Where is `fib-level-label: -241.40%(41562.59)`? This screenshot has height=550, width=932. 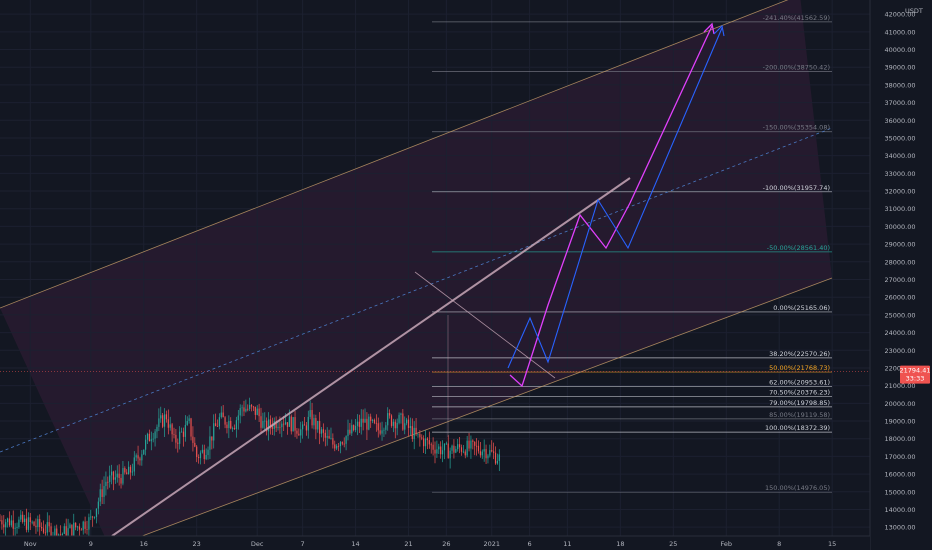 fib-level-label: -241.40%(41562.59) is located at coordinates (796, 18).